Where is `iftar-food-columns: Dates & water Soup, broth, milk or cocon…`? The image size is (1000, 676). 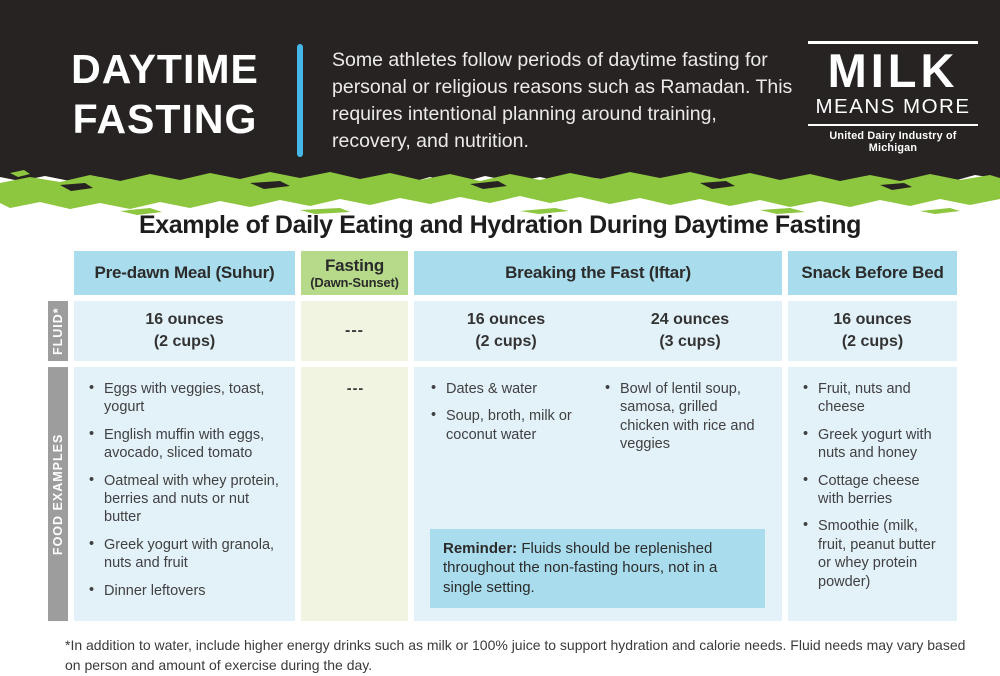
iftar-food-columns: Dates & water Soup, broth, milk or cocon… is located at coordinates (599, 421).